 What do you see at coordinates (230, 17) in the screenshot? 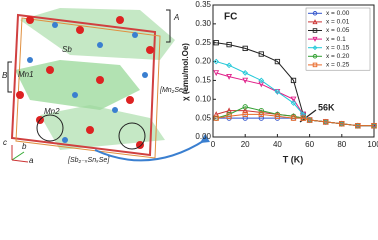
I see `annotation: FC` at bounding box center [230, 17].